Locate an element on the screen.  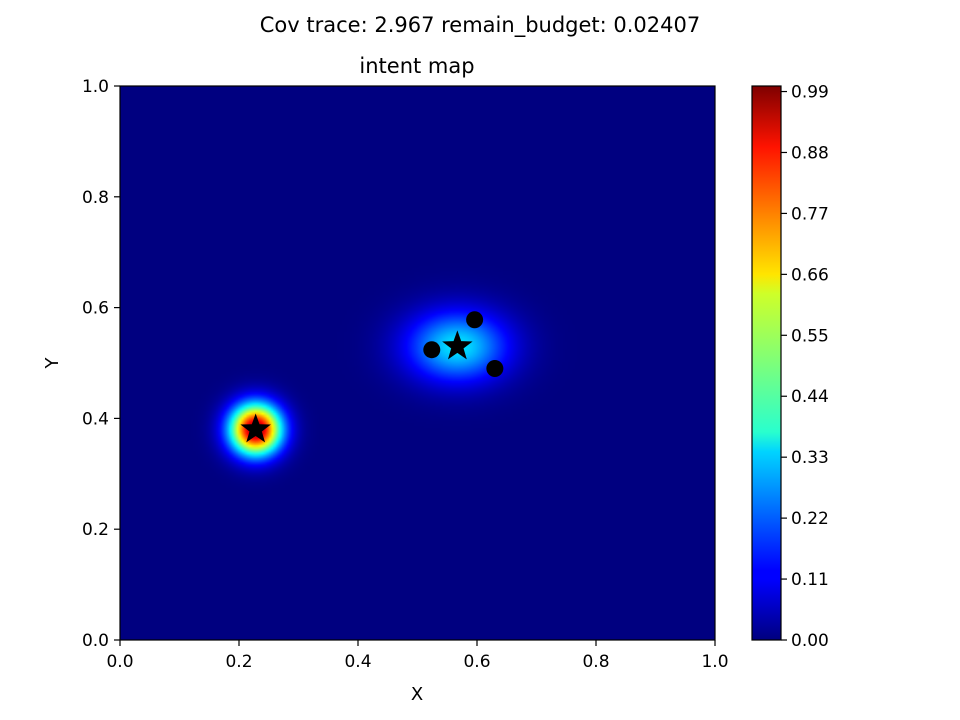
colorbar-tick-label: 0.77 is located at coordinates (810, 214).